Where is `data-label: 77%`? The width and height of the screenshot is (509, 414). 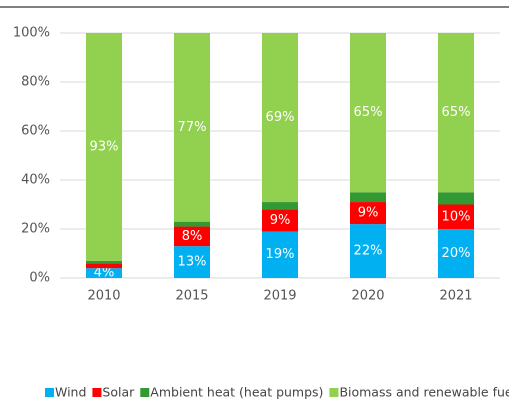
data-label: 77% is located at coordinates (192, 127).